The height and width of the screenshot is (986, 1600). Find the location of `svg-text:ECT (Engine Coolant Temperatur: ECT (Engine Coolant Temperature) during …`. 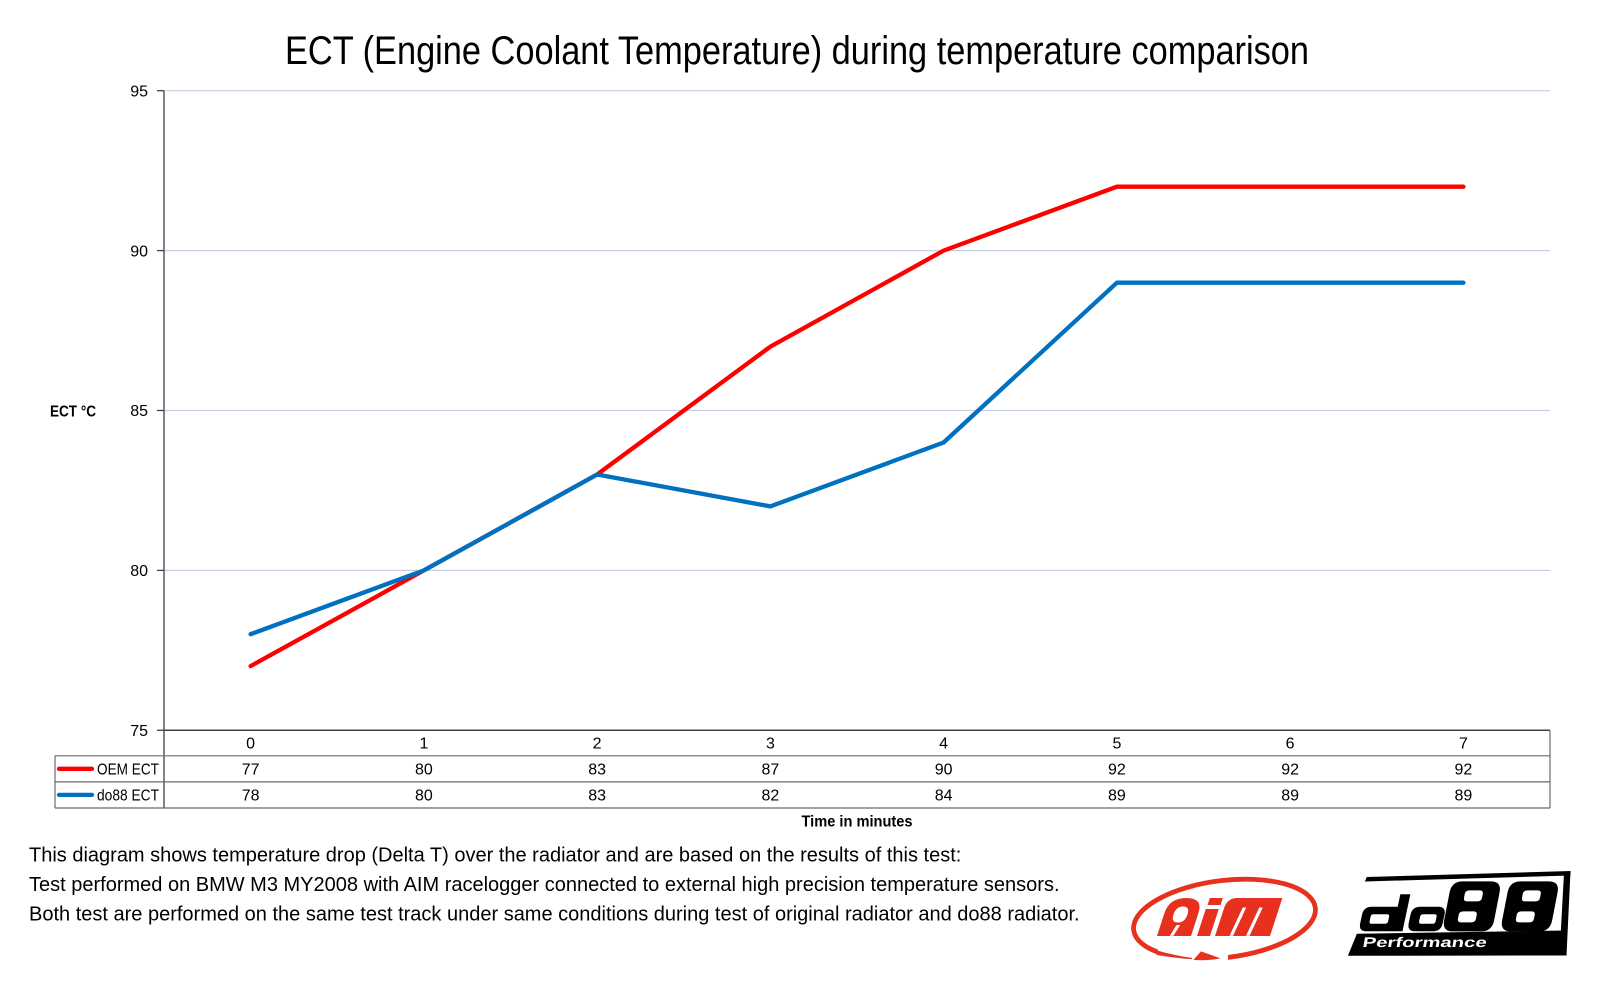

svg-text:ECT (Engine Coolant Temperatur: ECT (Engine Coolant Temperature) during … is located at coordinates (797, 51).